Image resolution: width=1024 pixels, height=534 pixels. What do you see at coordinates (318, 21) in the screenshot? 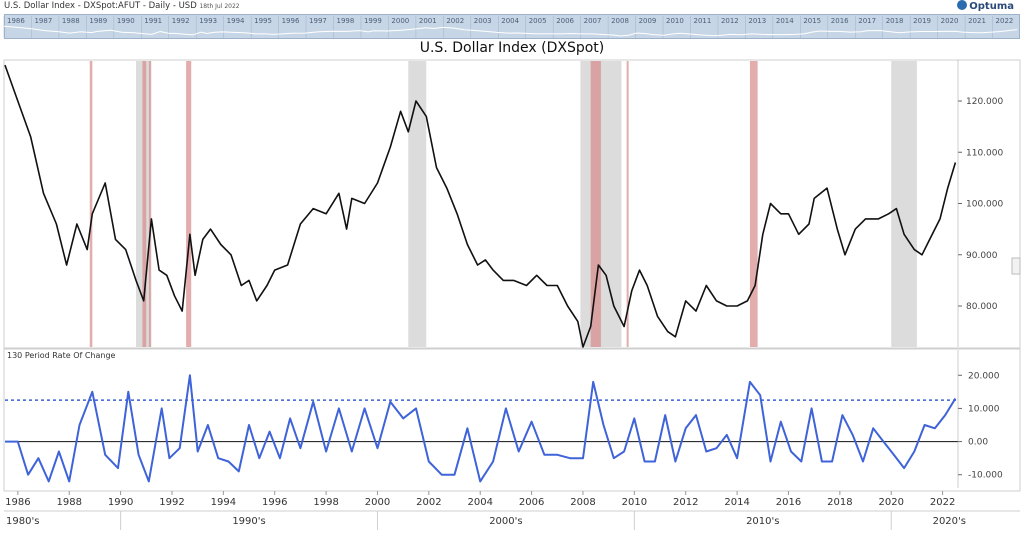
I see `nav-year-label: 1997` at bounding box center [318, 21].